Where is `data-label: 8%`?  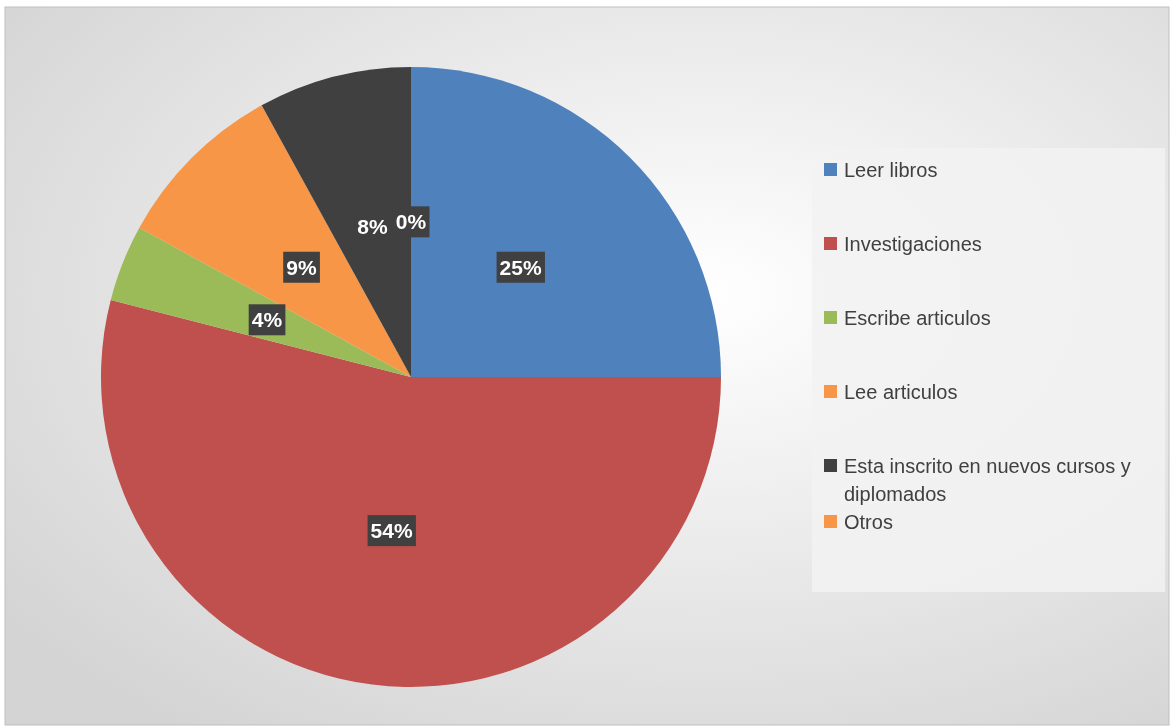 data-label: 8% is located at coordinates (372, 227).